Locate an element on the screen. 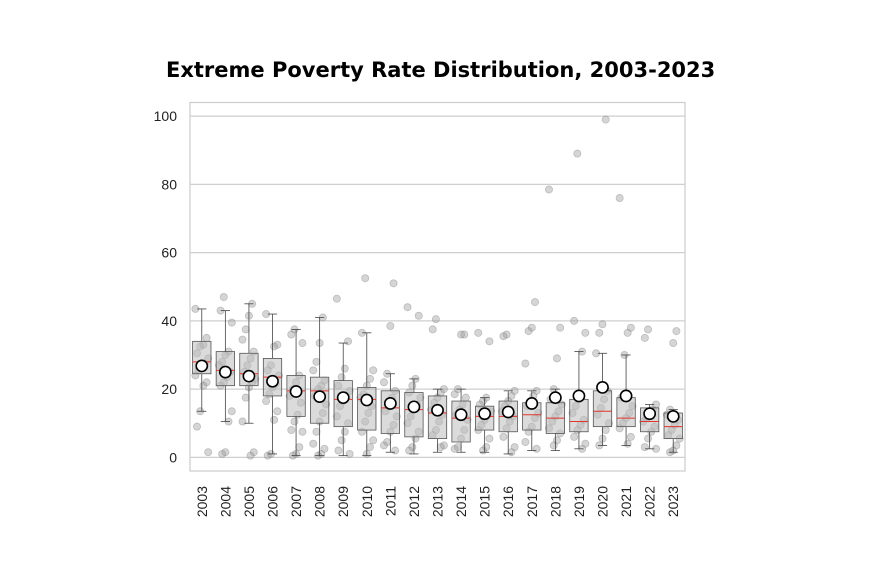 The width and height of the screenshot is (876, 580). y-tick-label: 20 is located at coordinates (169, 389).